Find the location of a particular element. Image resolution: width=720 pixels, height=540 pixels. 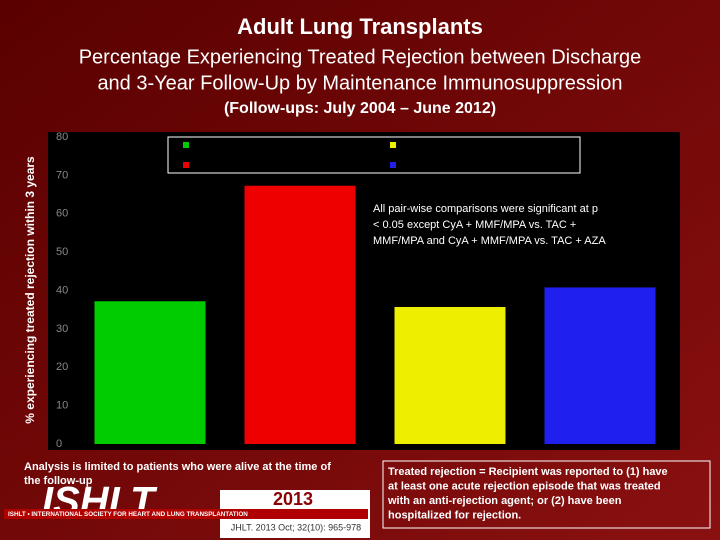

chart-title: Adult Lung Transplants is located at coordinates (360, 26).